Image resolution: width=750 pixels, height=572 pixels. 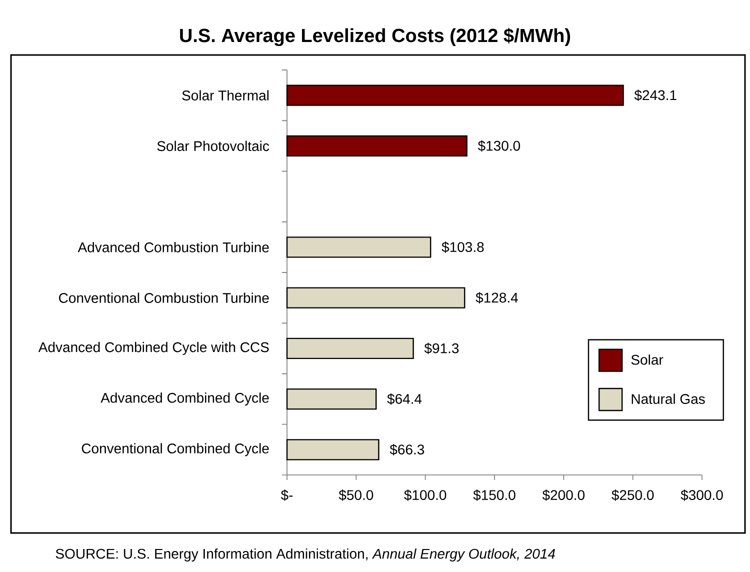 What do you see at coordinates (356, 495) in the screenshot?
I see `x-tick-label: $50.0` at bounding box center [356, 495].